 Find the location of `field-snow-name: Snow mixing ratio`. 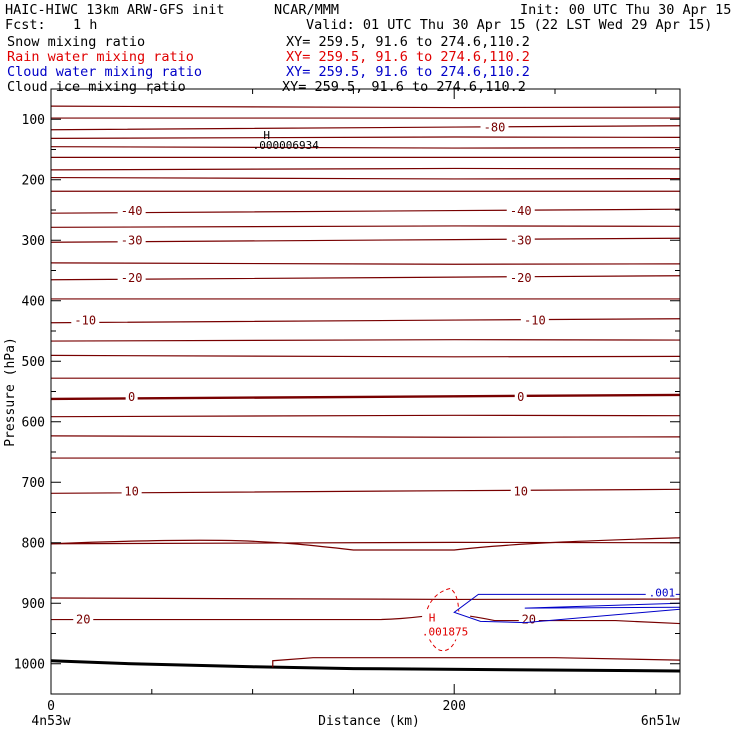

field-snow-name: Snow mixing ratio is located at coordinates (76, 42).